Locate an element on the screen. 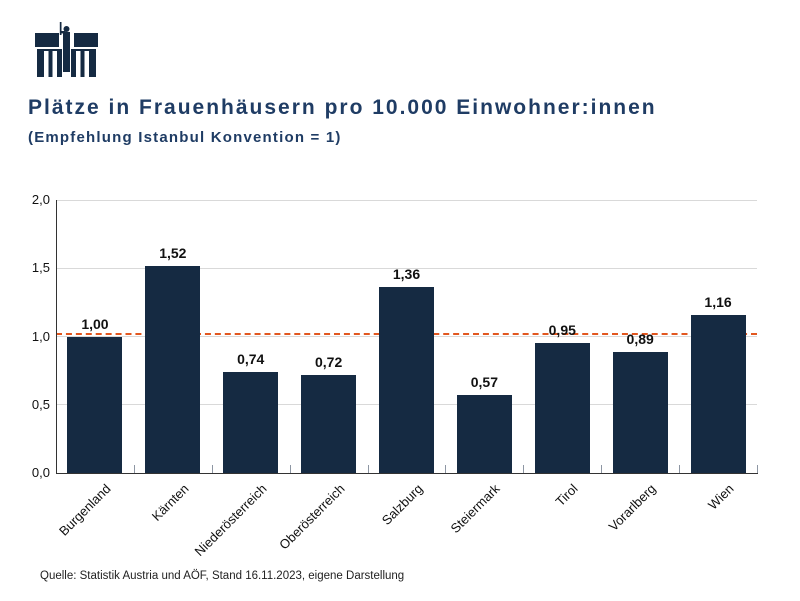 The width and height of the screenshot is (800, 601). bar-kaernten is located at coordinates (173, 369).